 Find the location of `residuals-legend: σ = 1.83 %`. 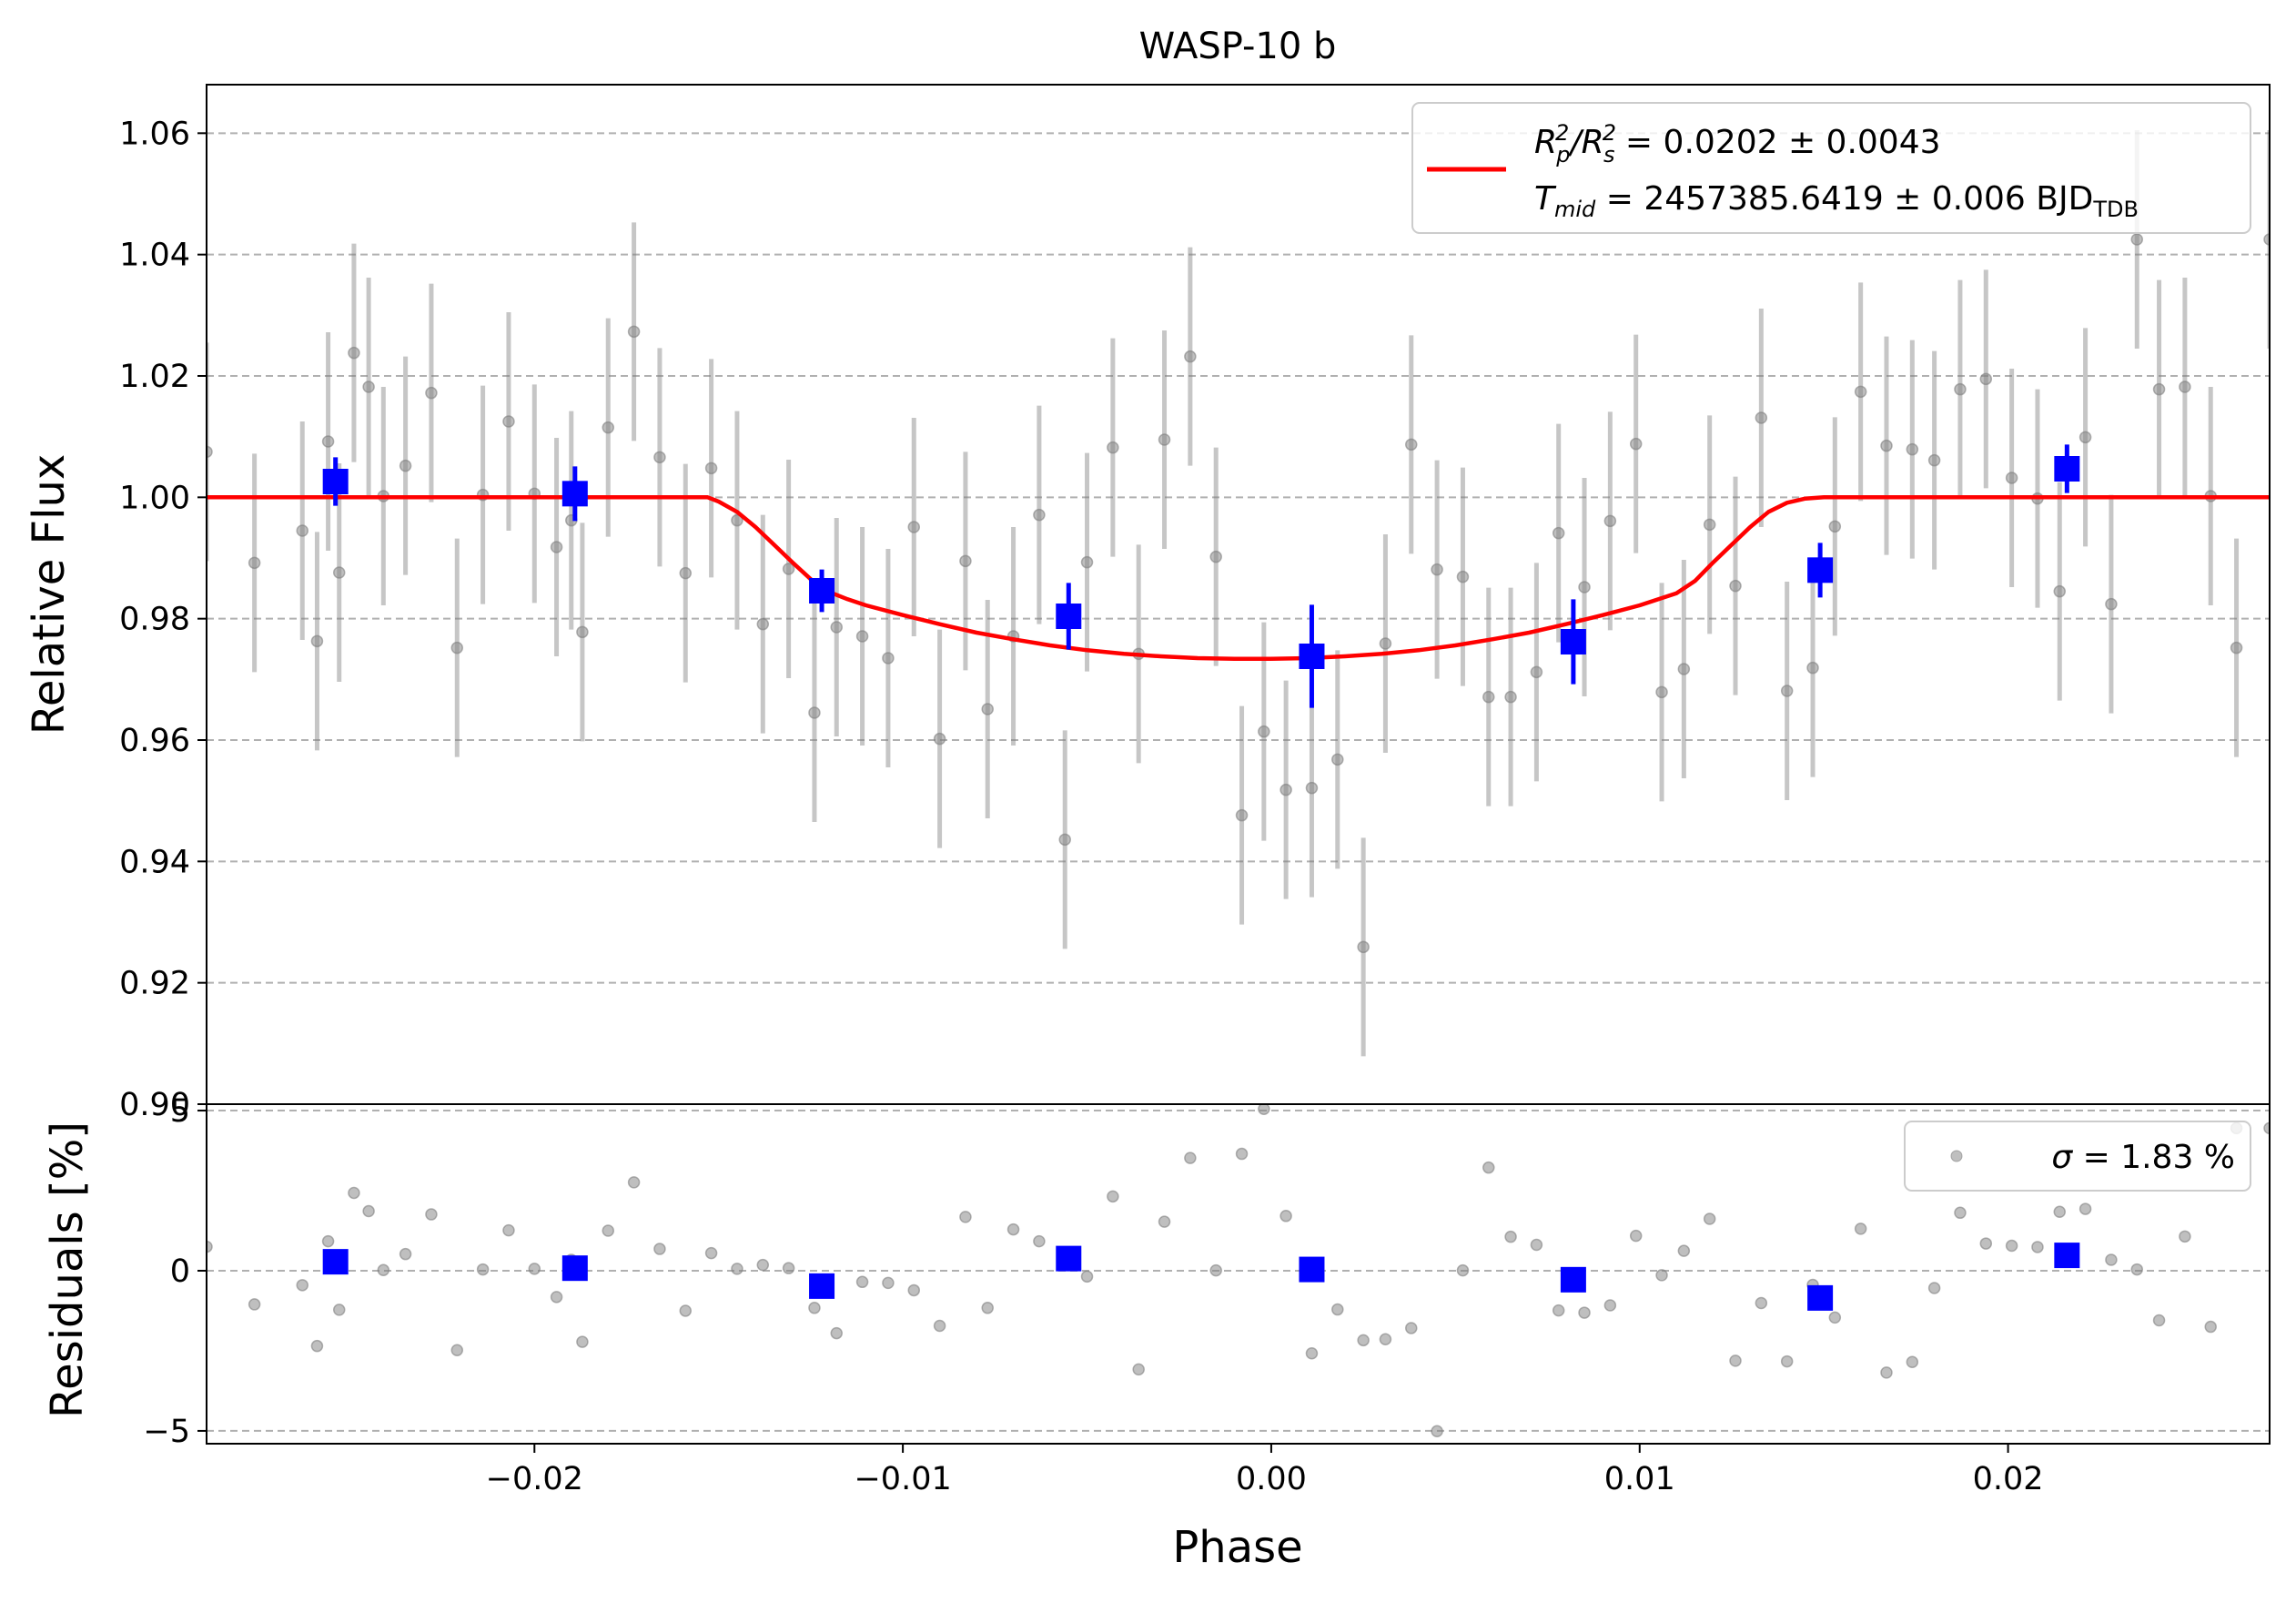

residuals-legend: σ = 1.83 % is located at coordinates (2078, 1156).